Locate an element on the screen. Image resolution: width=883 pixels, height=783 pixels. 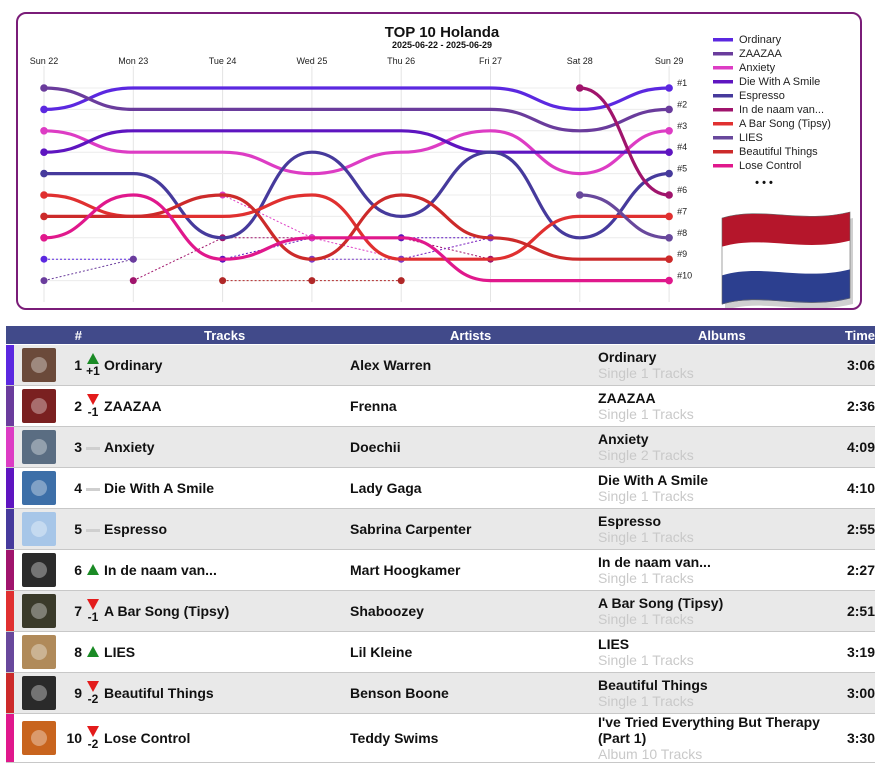
track-duration: 3:06 is located at coordinates (853, 365).